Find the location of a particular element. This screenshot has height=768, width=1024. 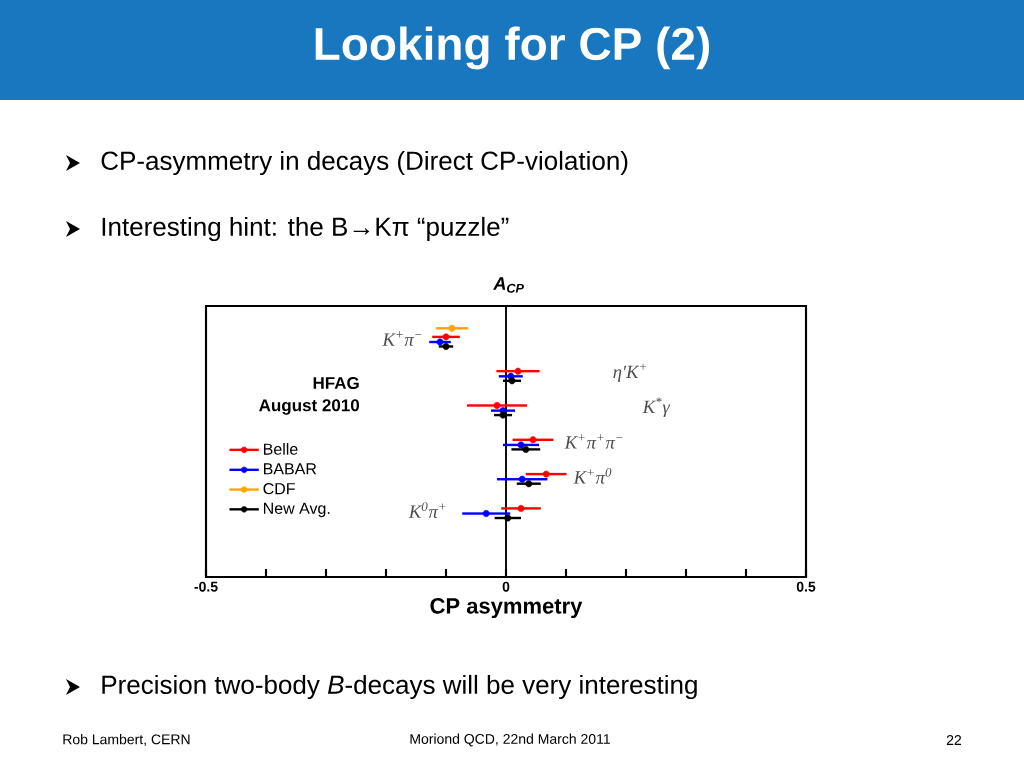

legend-label: CDF is located at coordinates (279, 488).